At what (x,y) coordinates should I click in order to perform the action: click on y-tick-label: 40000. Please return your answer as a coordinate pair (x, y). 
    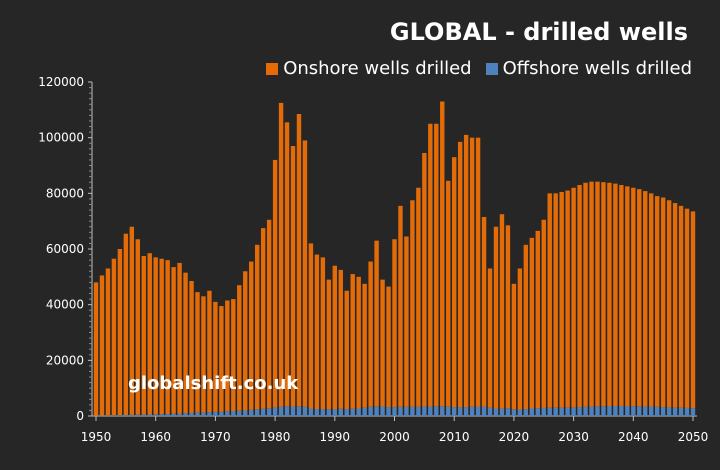
    Looking at the image, I should click on (65, 305).